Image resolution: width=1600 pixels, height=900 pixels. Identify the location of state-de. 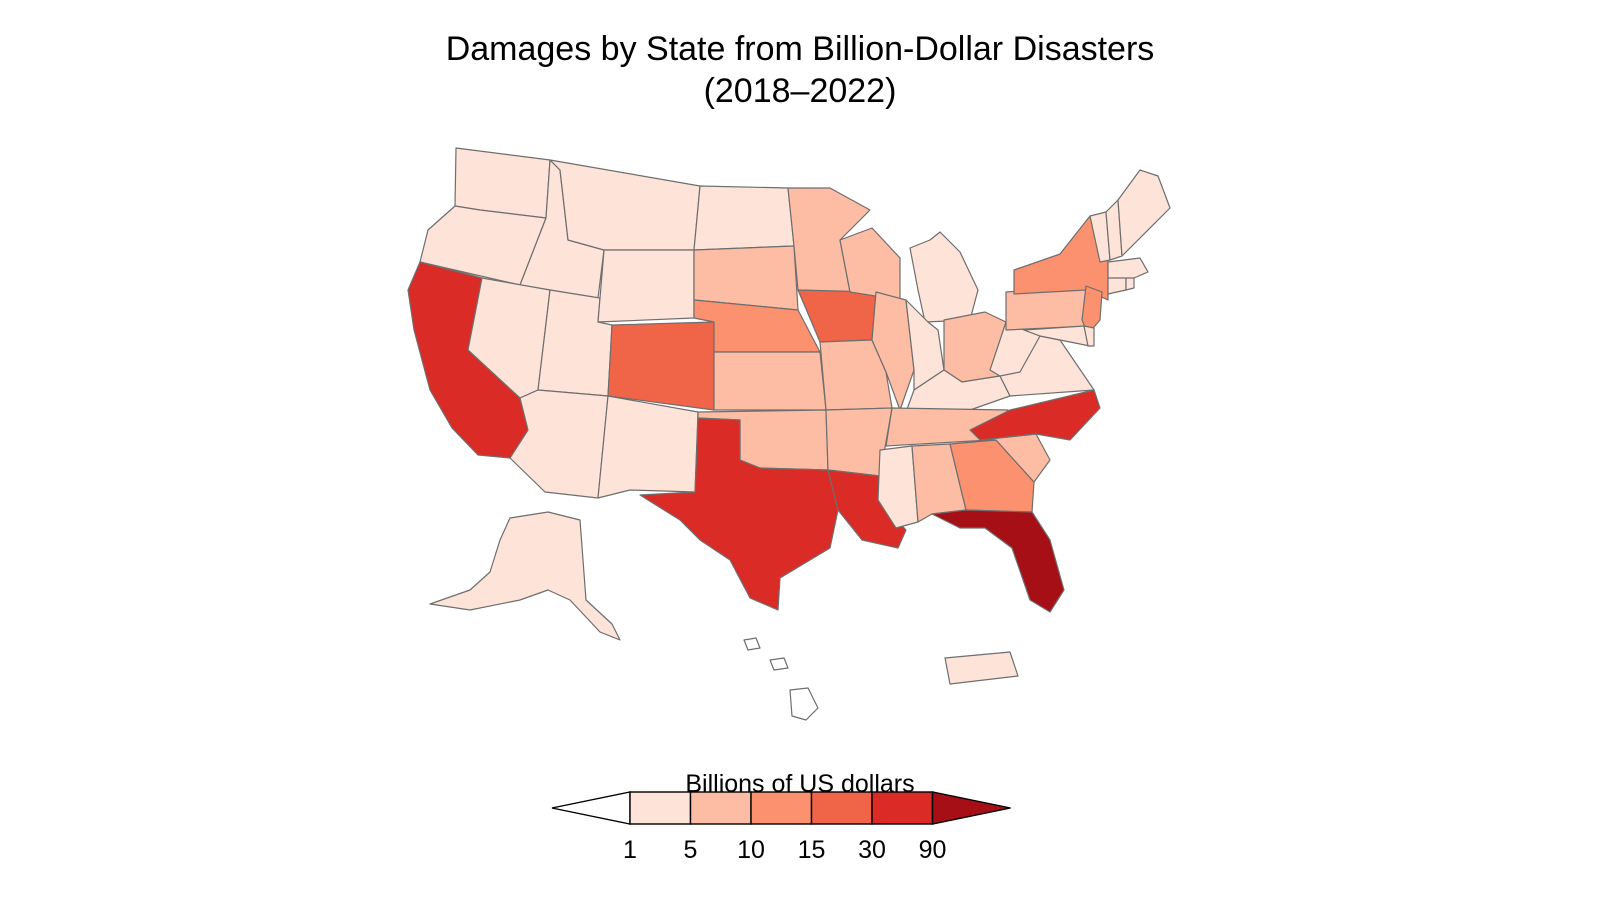
(1089, 336).